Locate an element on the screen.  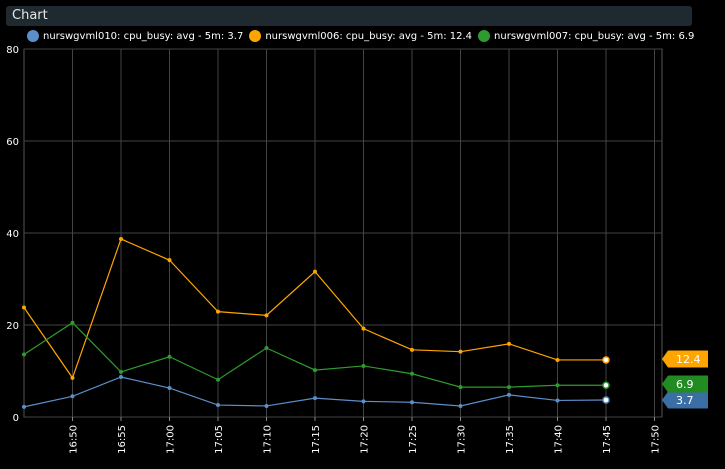
legend-item-3: nurswgvml007: cpu_busy: avg - 5m: 6.9 is located at coordinates (586, 36).